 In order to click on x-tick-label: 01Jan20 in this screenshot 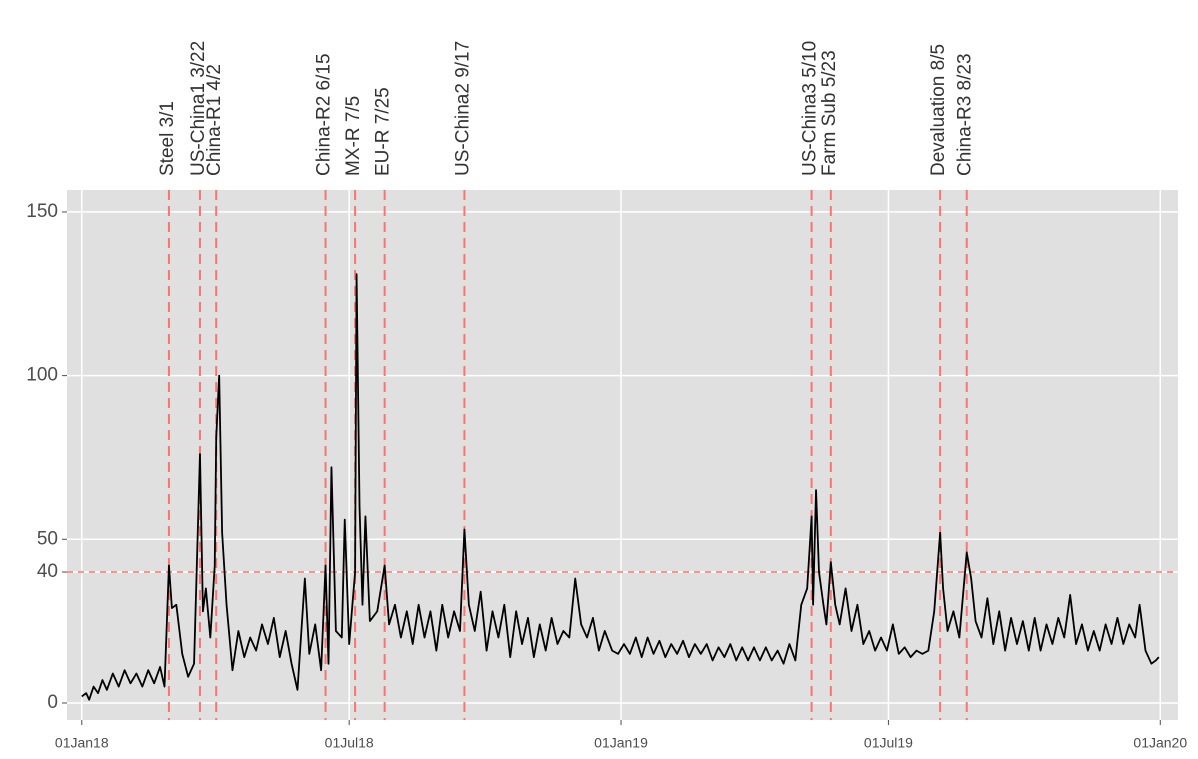, I will do `click(1160, 743)`.